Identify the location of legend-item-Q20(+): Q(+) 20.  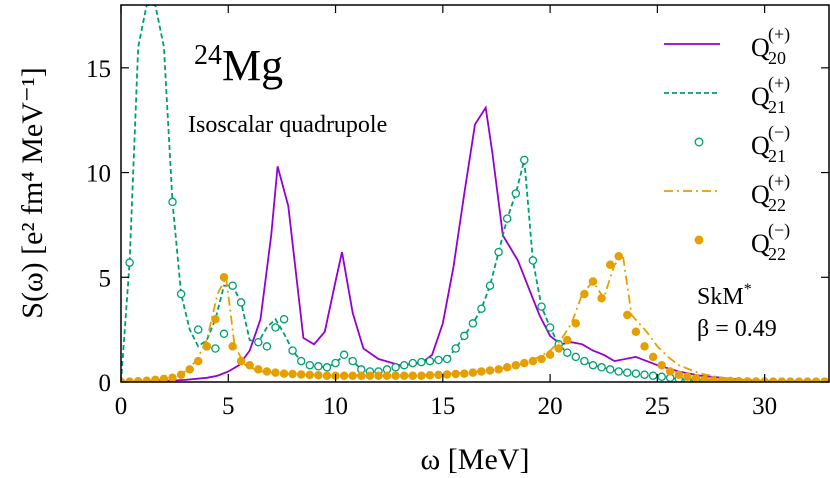
(727, 46).